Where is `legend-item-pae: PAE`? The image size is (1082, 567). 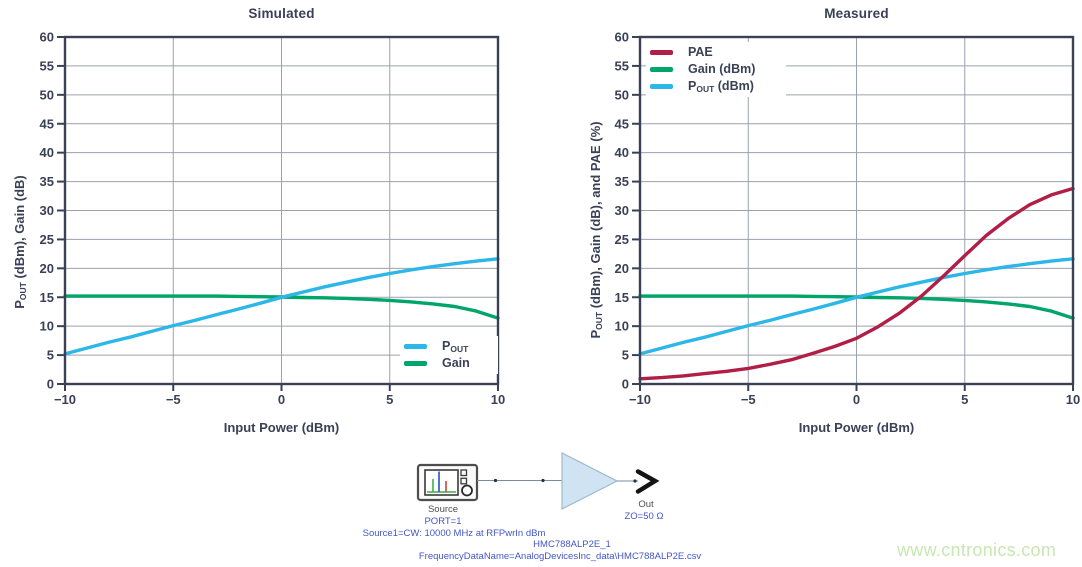
legend-item-pae: PAE is located at coordinates (716, 52).